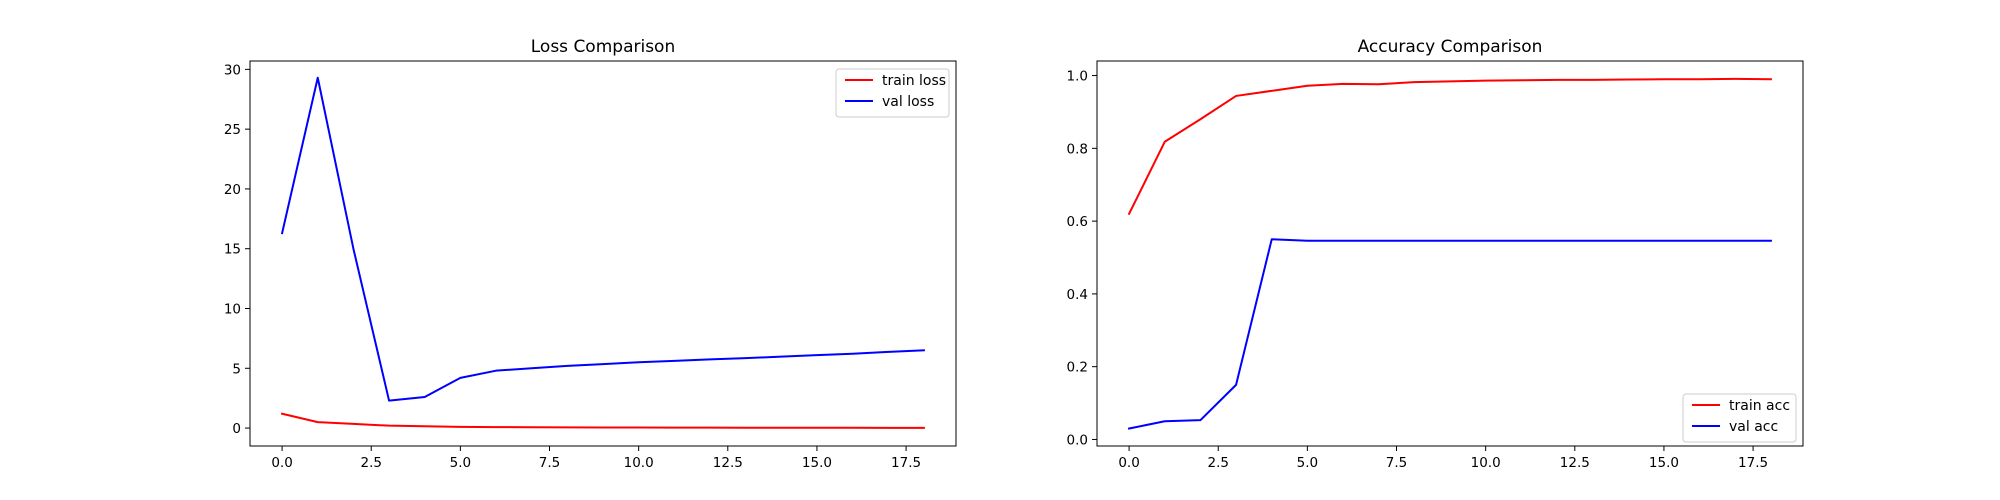  I want to click on y-tick-label: 25, so click(232, 130).